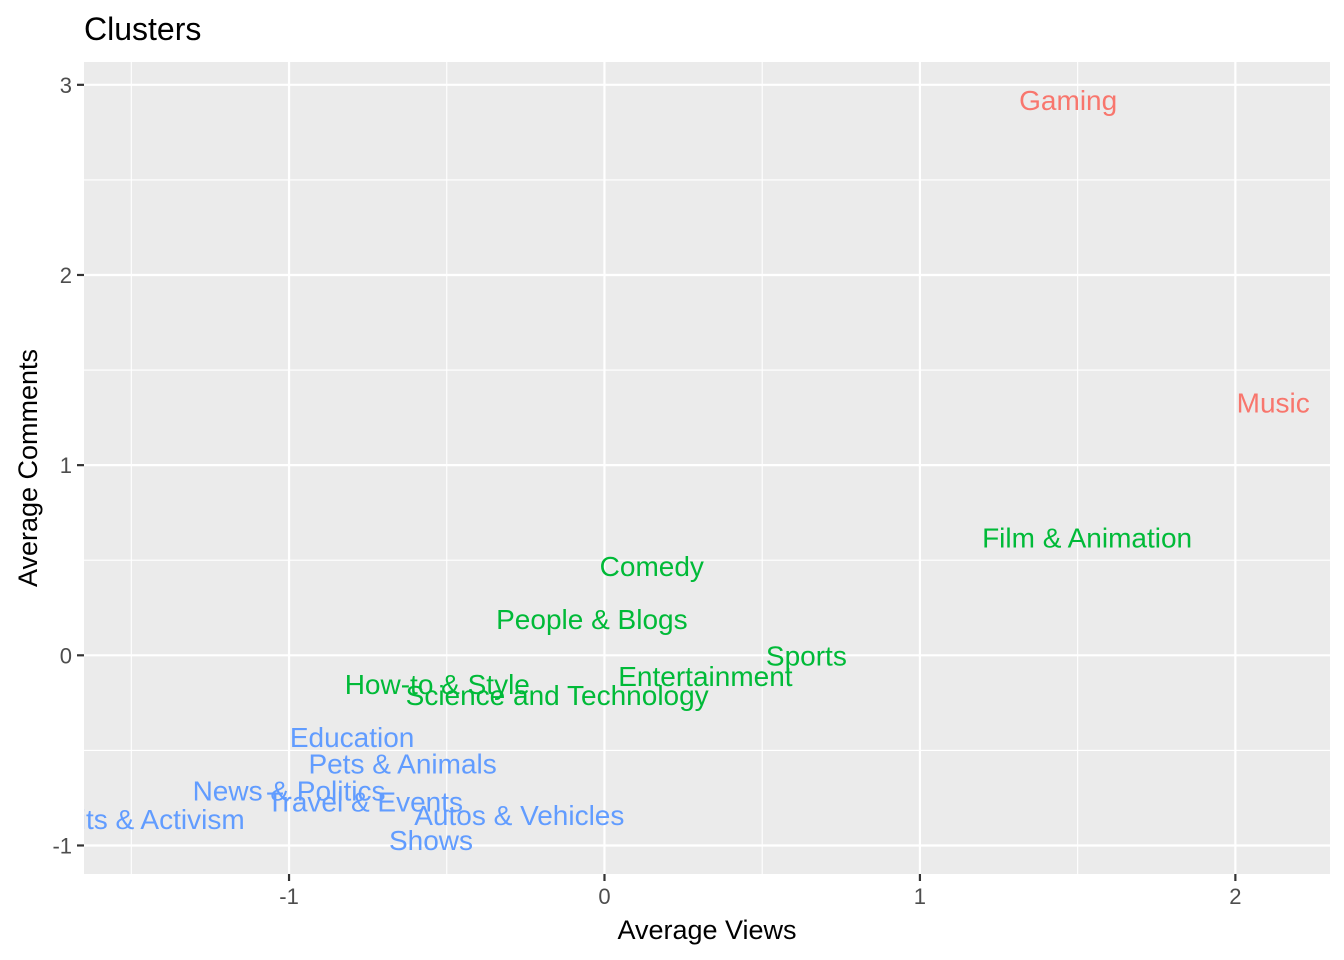 Image resolution: width=1344 pixels, height=960 pixels. What do you see at coordinates (706, 930) in the screenshot?
I see `x-axis-title: Average Views` at bounding box center [706, 930].